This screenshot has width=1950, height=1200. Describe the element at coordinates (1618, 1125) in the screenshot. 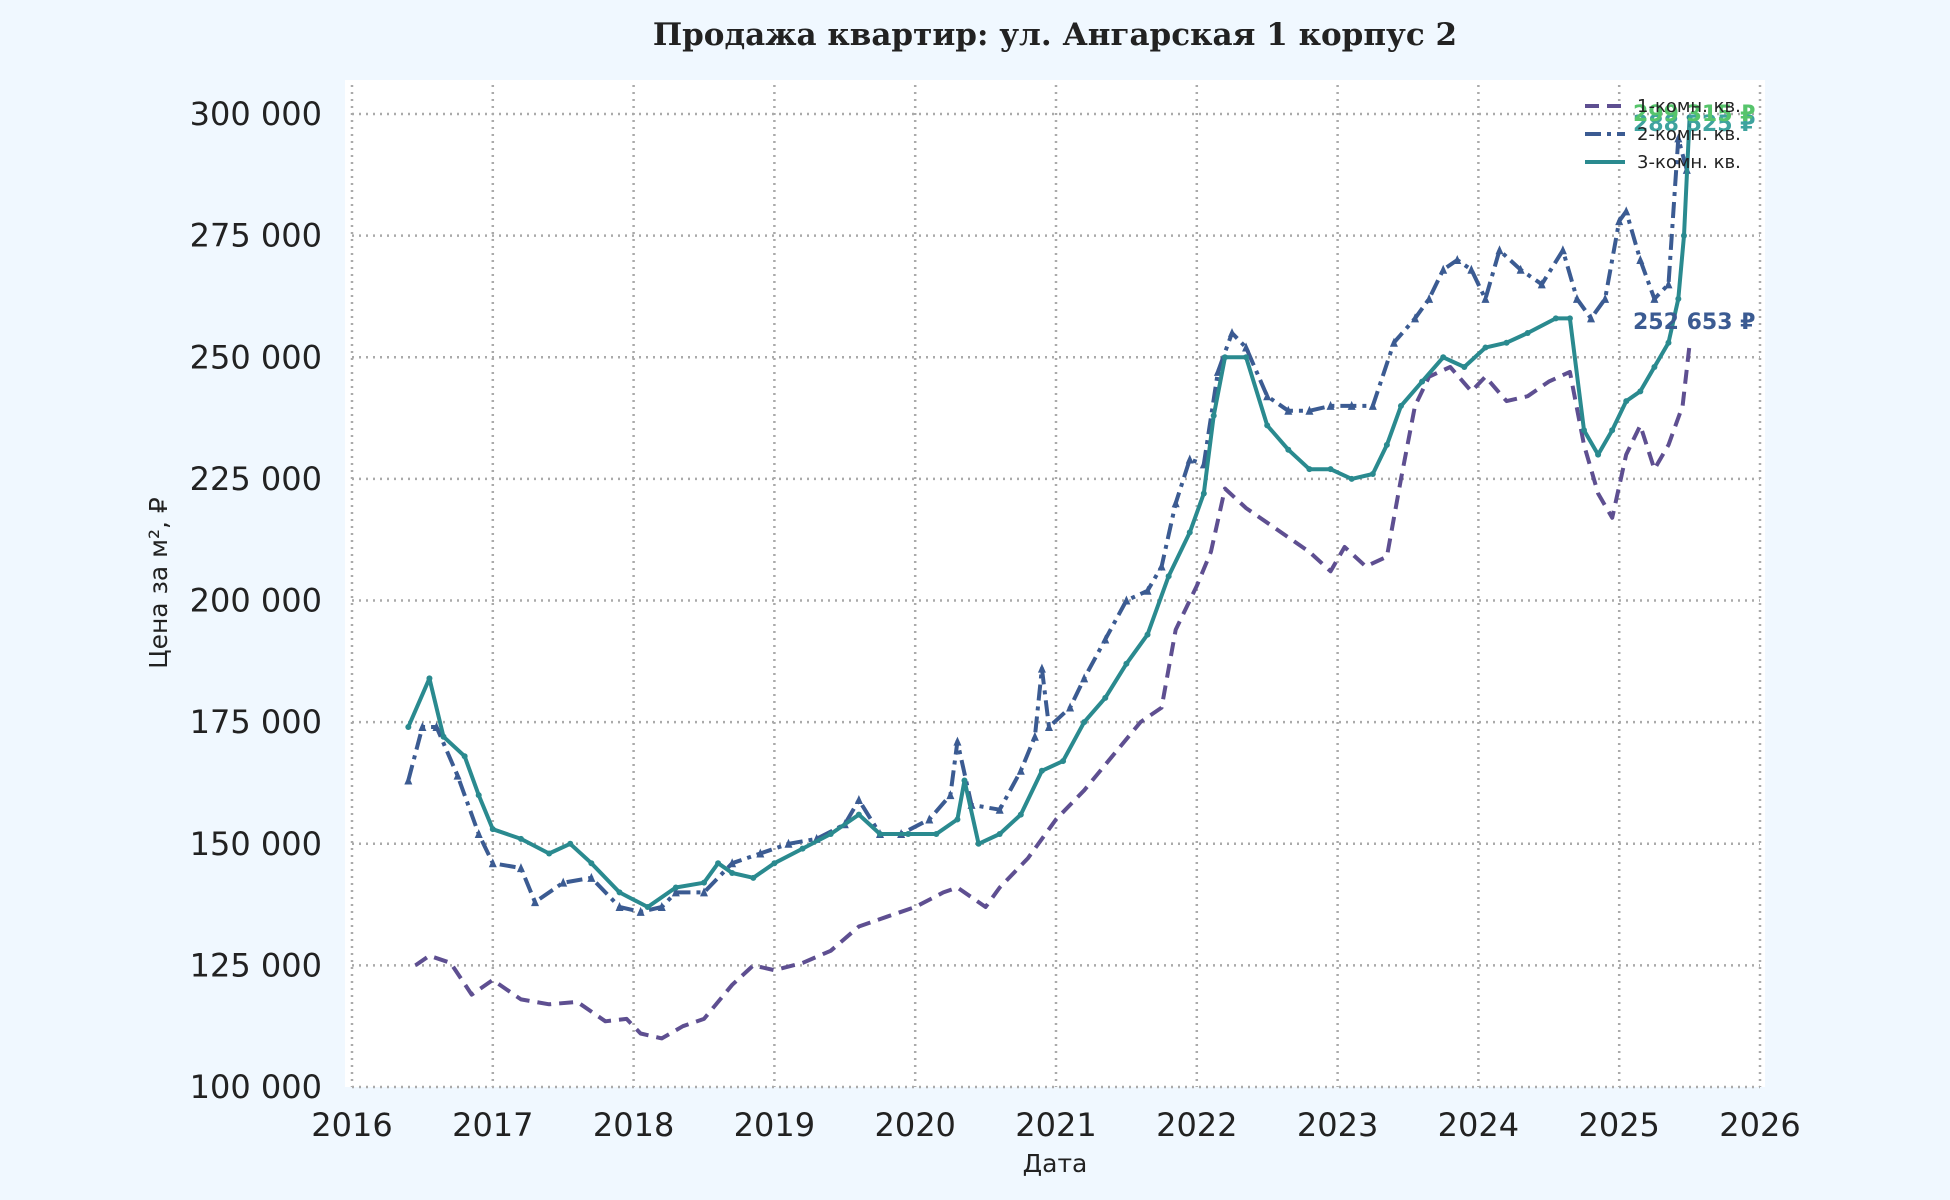

I see `x-tick-label: 2025` at that location.